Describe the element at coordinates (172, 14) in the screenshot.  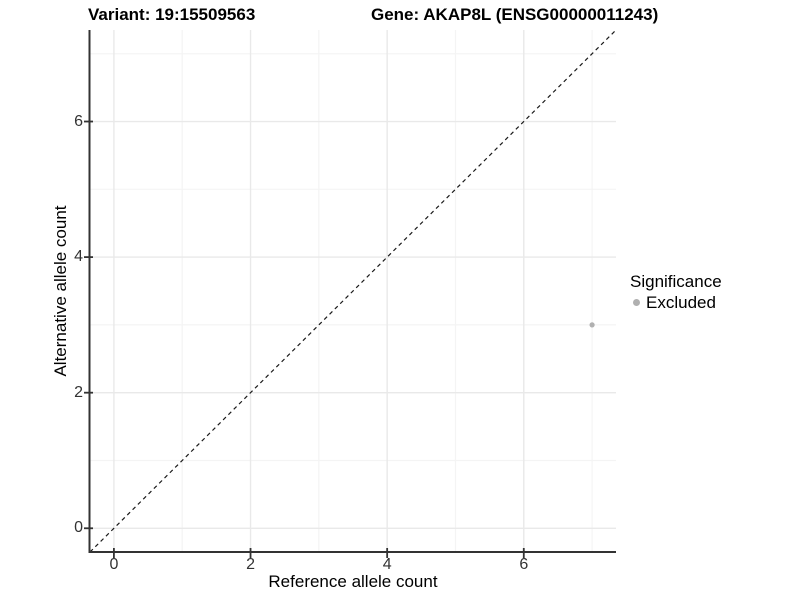
I see `variant-title: Variant: 19:15509563` at that location.